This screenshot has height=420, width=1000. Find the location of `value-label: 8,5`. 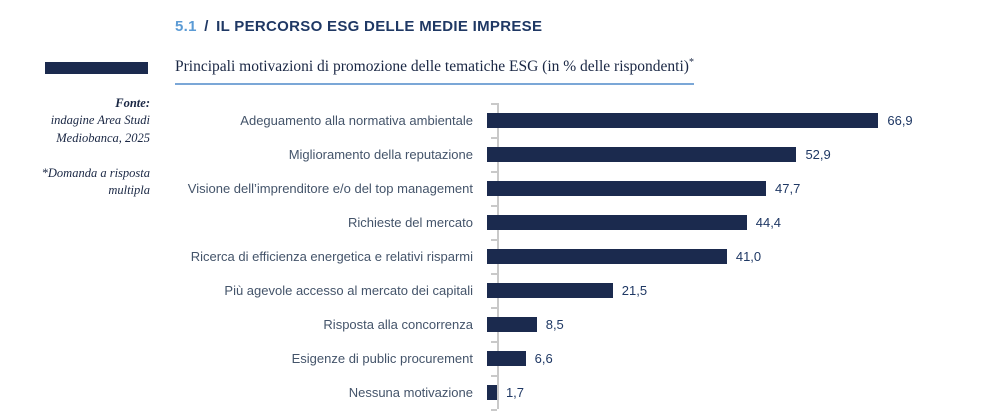

value-label: 8,5 is located at coordinates (554, 324).